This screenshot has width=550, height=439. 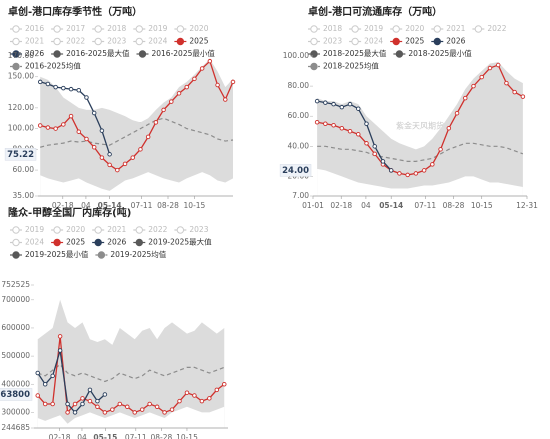 What do you see at coordinates (21, 55) in the screenshot?
I see `y-tick-label: 170.00` at bounding box center [21, 55].